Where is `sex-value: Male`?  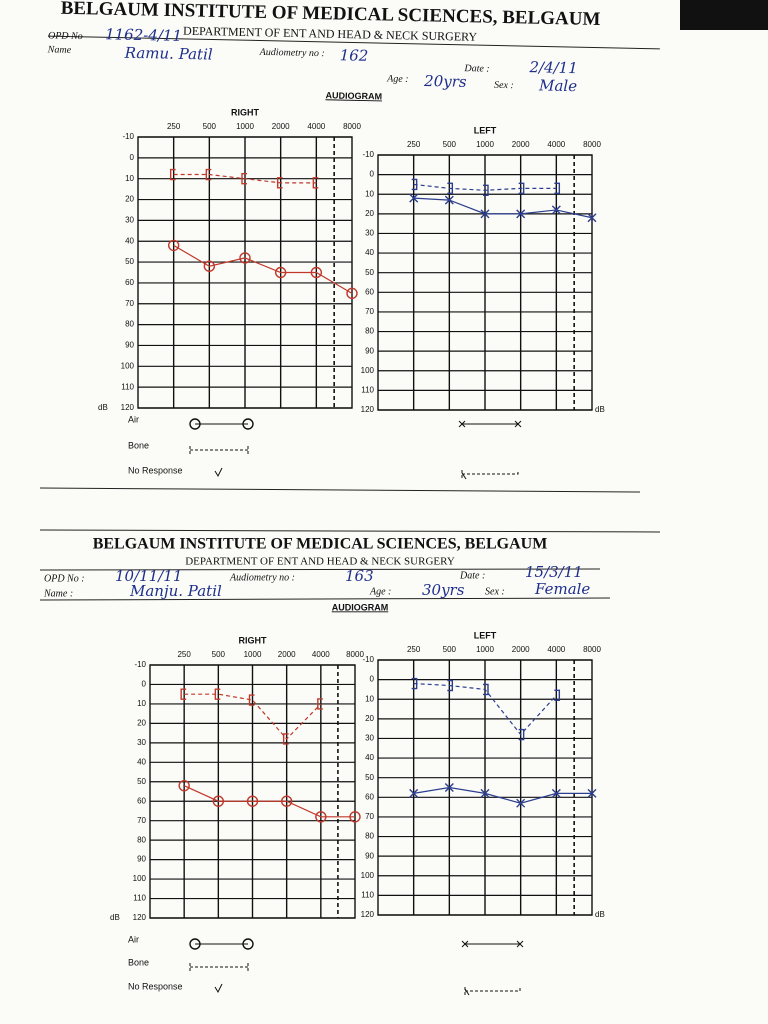 sex-value: Male is located at coordinates (557, 85).